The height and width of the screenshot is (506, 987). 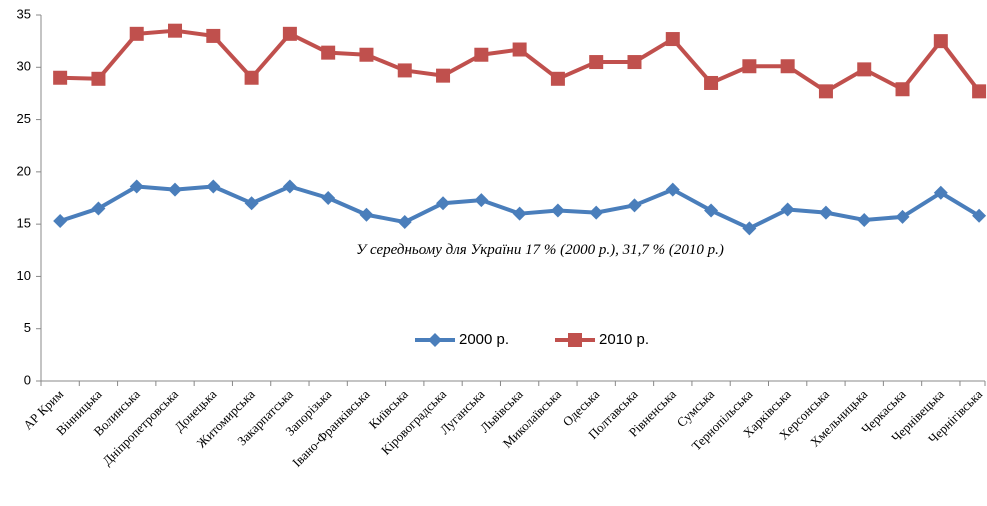 What do you see at coordinates (24, 170) in the screenshot?
I see `y-tick-label: 20` at bounding box center [24, 170].